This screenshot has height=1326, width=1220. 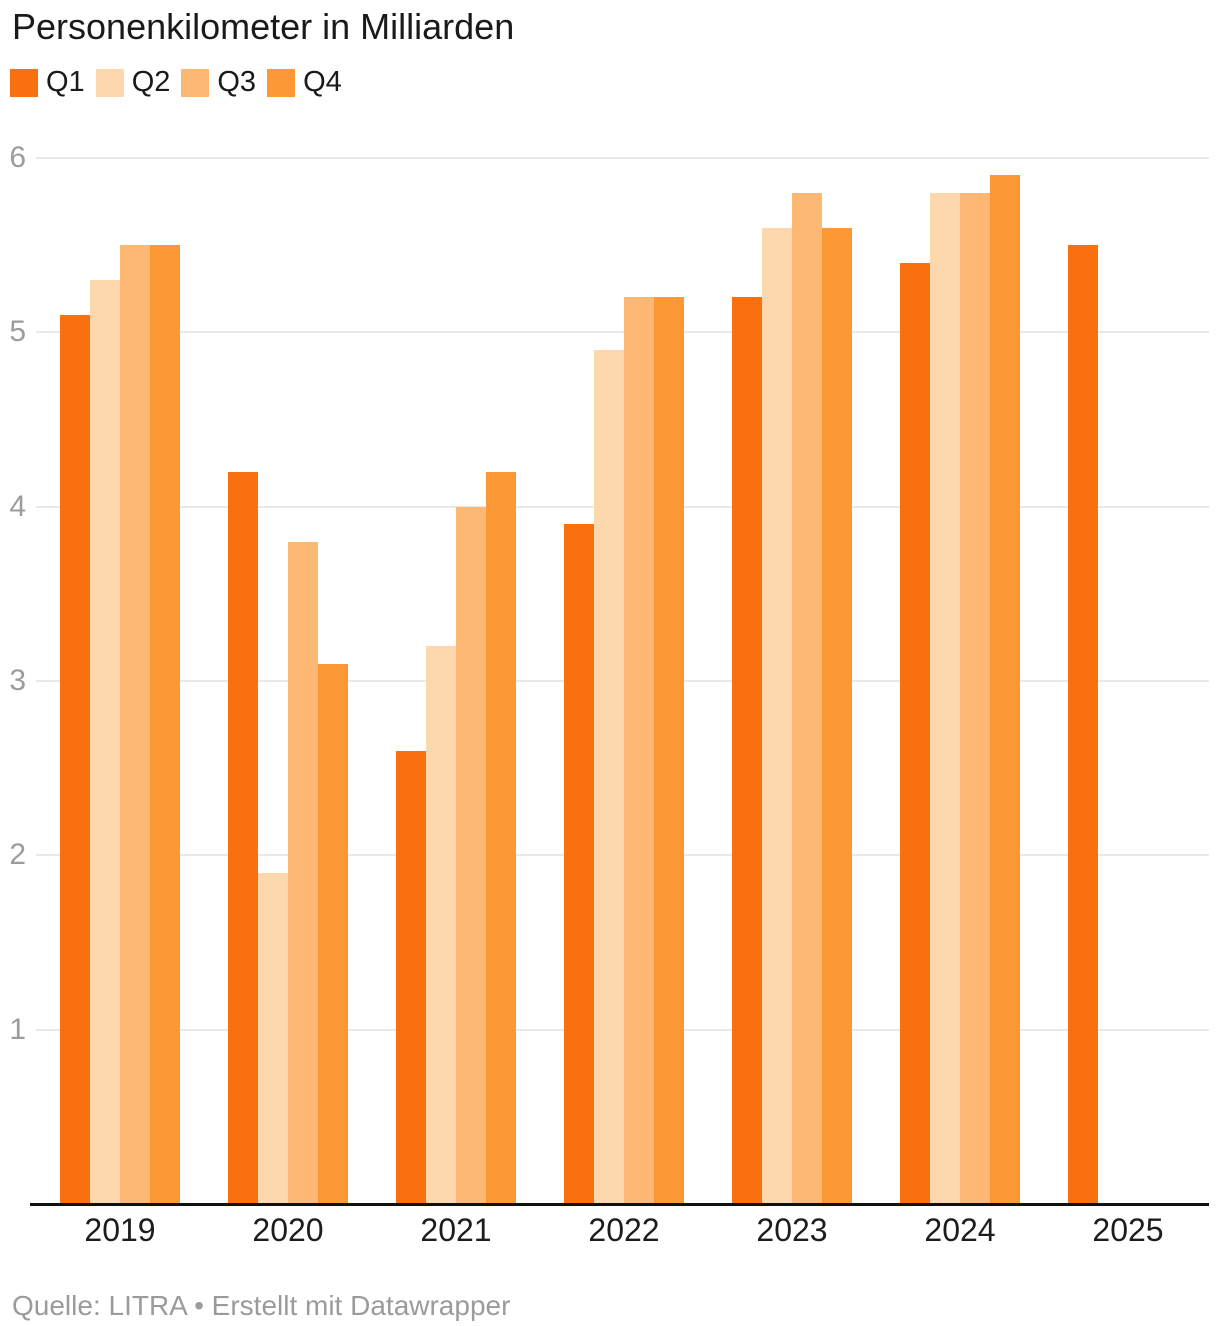 I want to click on x-axis-label-2019: 2019, so click(x=120, y=1230).